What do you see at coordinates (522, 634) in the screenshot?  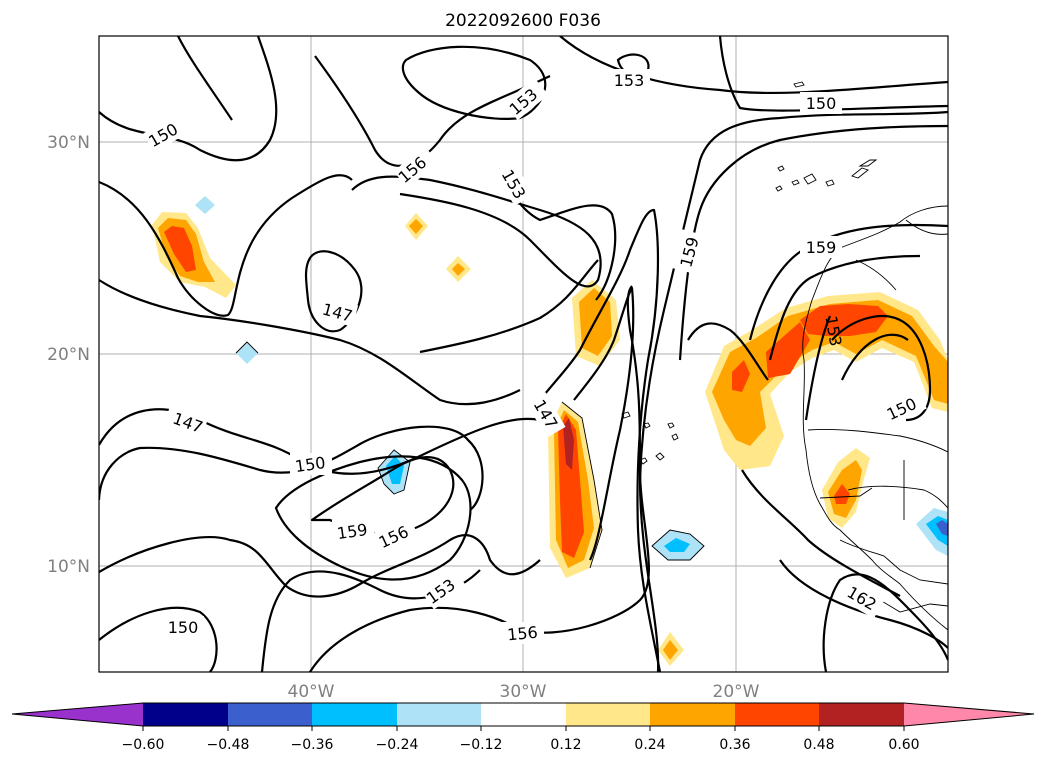 I see `contour-label: 156` at bounding box center [522, 634].